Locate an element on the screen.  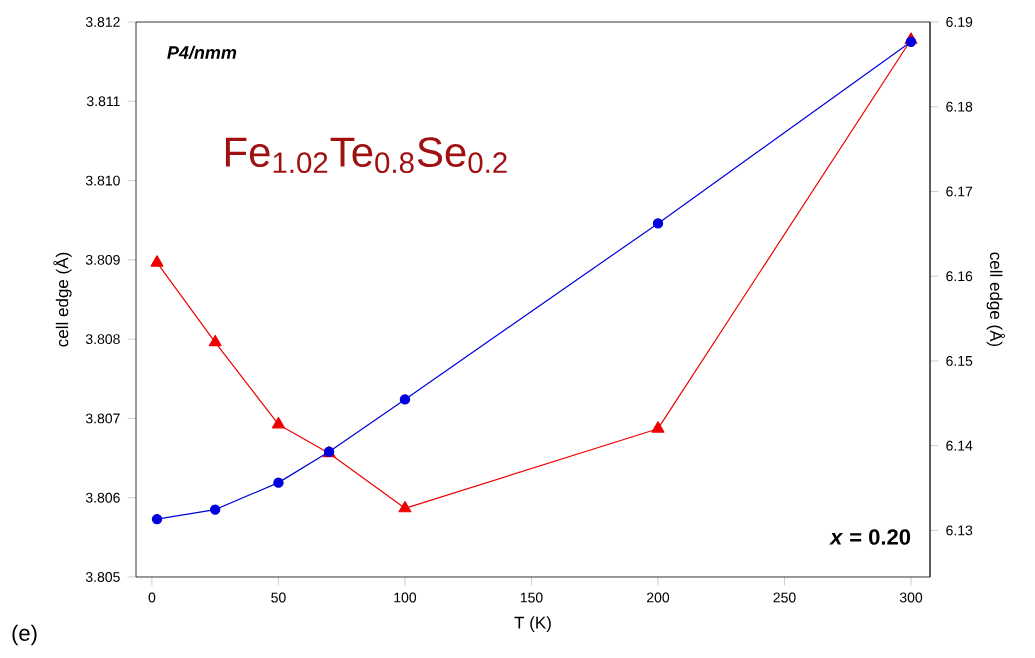
y2-tick-label: 6.15 is located at coordinates (959, 360).